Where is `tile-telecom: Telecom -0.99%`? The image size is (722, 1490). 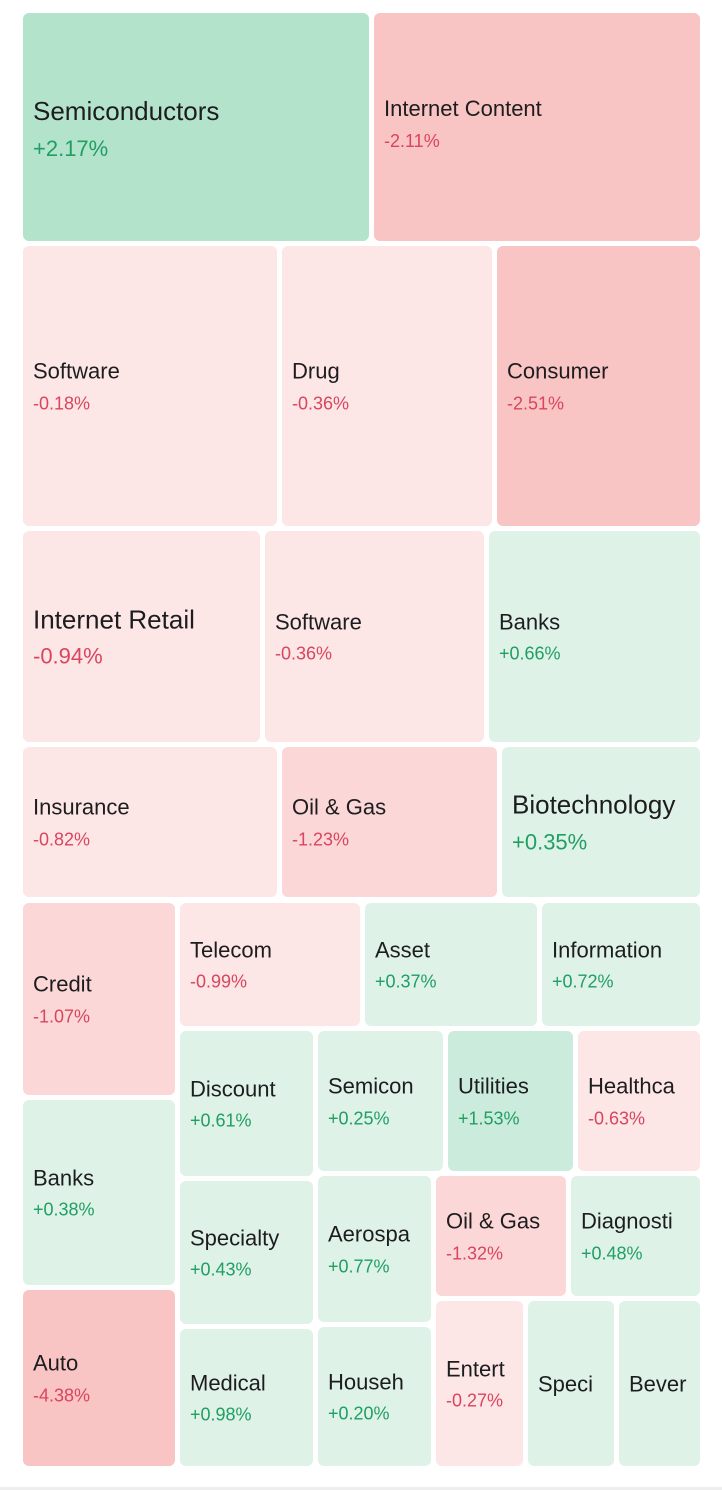
tile-telecom: Telecom -0.99% is located at coordinates (270, 964).